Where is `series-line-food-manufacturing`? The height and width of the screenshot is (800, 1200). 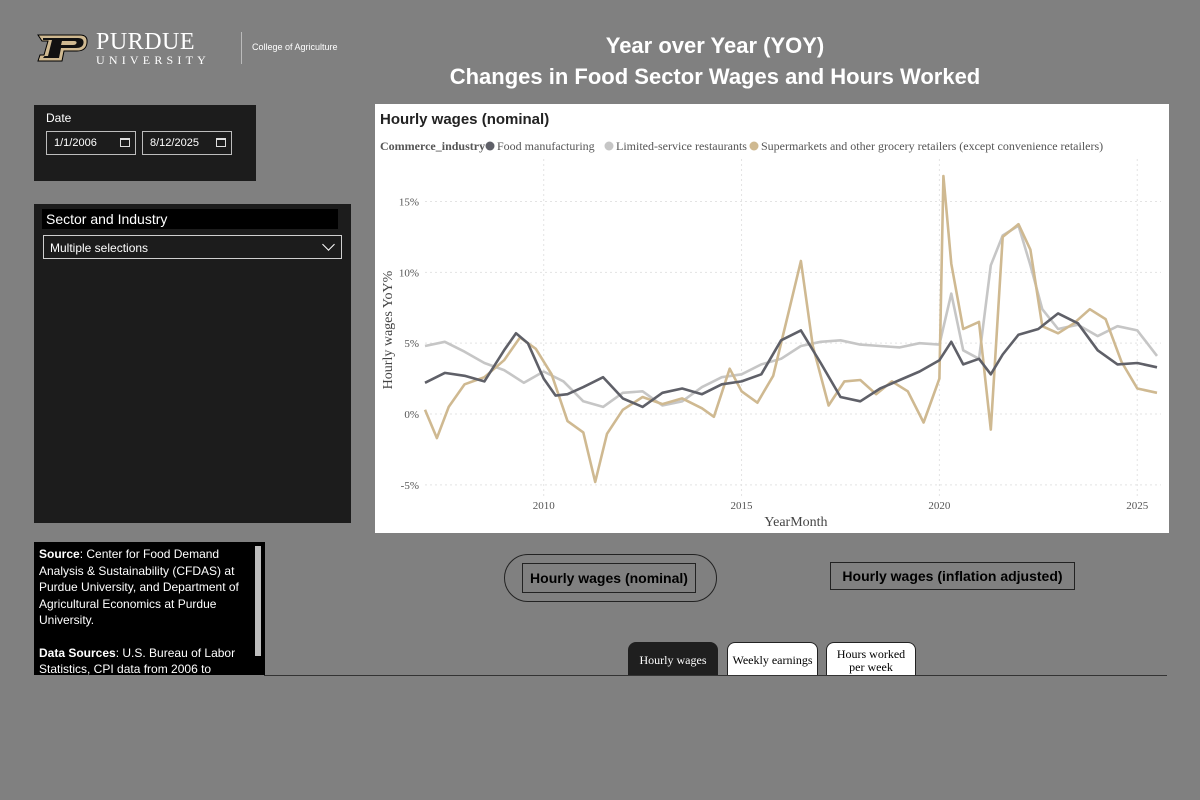 series-line-food-manufacturing is located at coordinates (791, 360).